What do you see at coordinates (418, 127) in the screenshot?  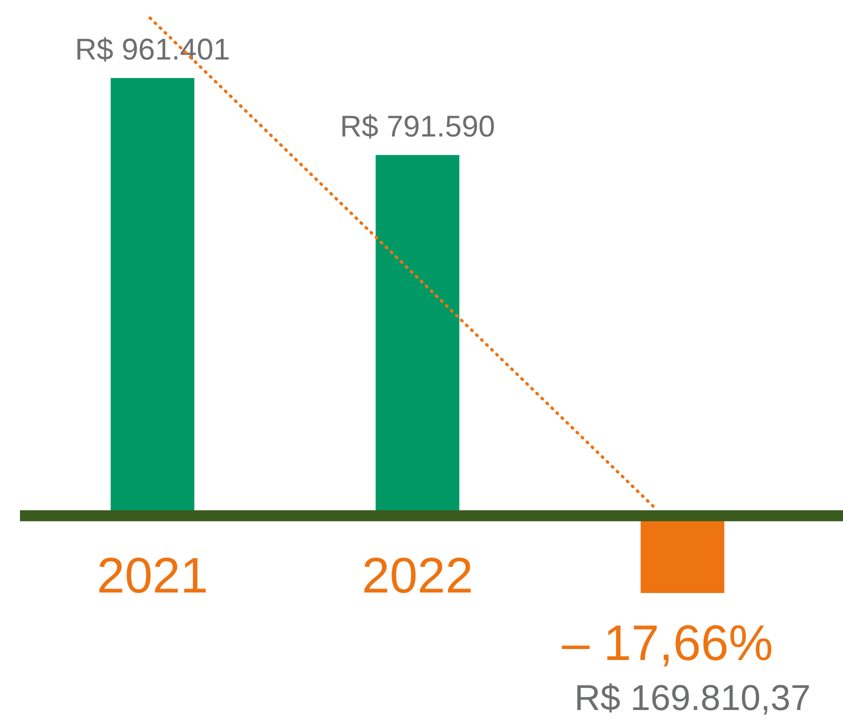 I see `data-label: R$ 791.590` at bounding box center [418, 127].